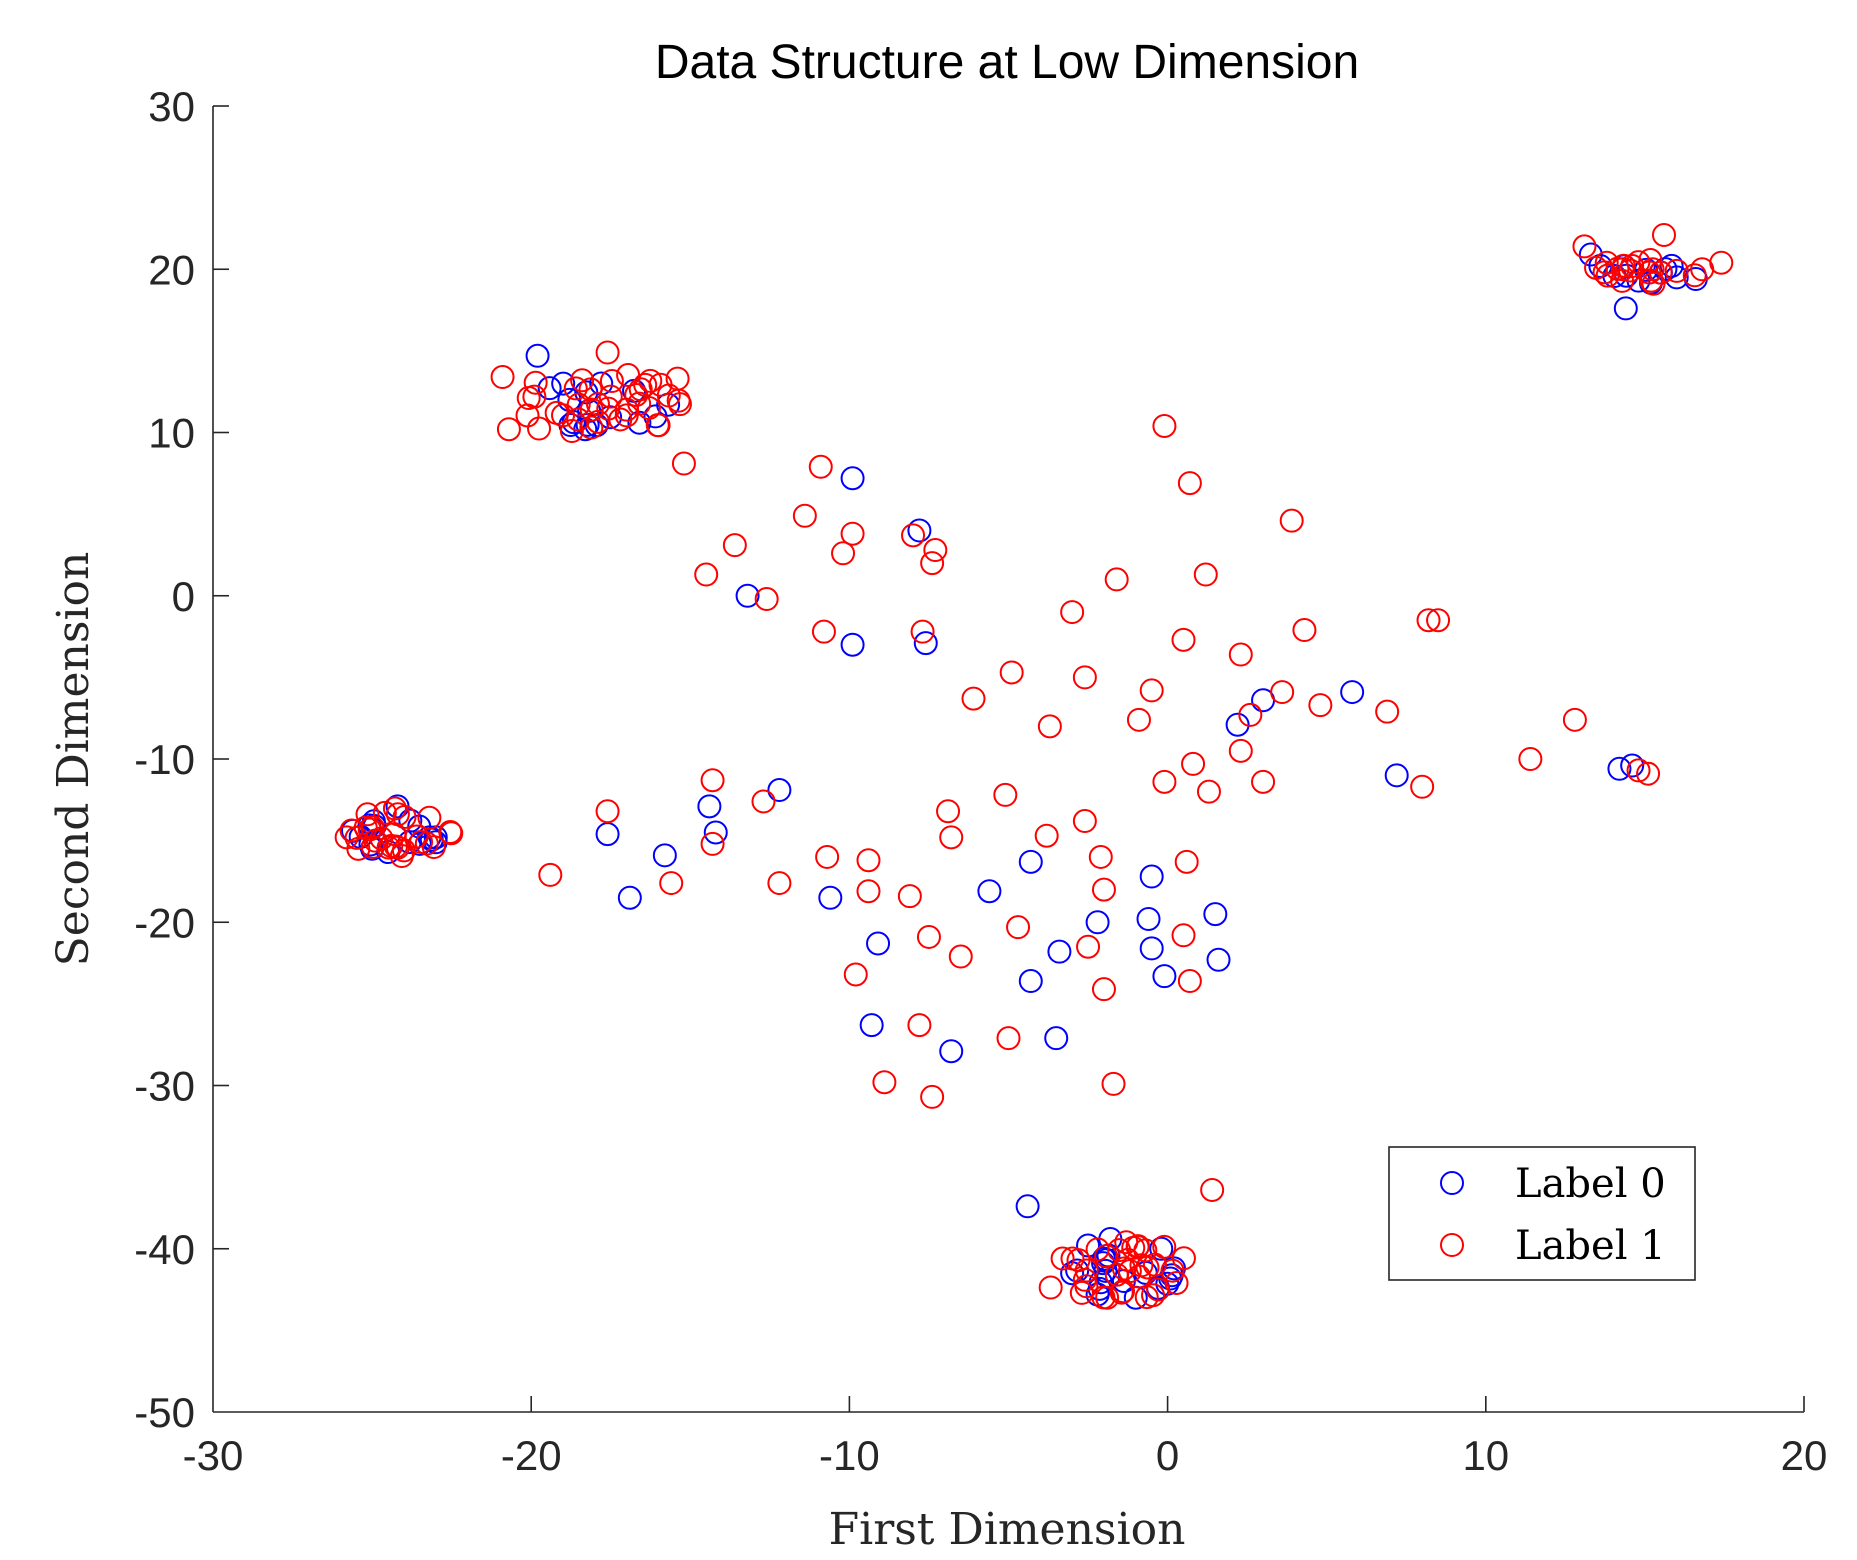 The image size is (1857, 1560). Describe the element at coordinates (164, 759) in the screenshot. I see `y-tick-label: -10` at that location.